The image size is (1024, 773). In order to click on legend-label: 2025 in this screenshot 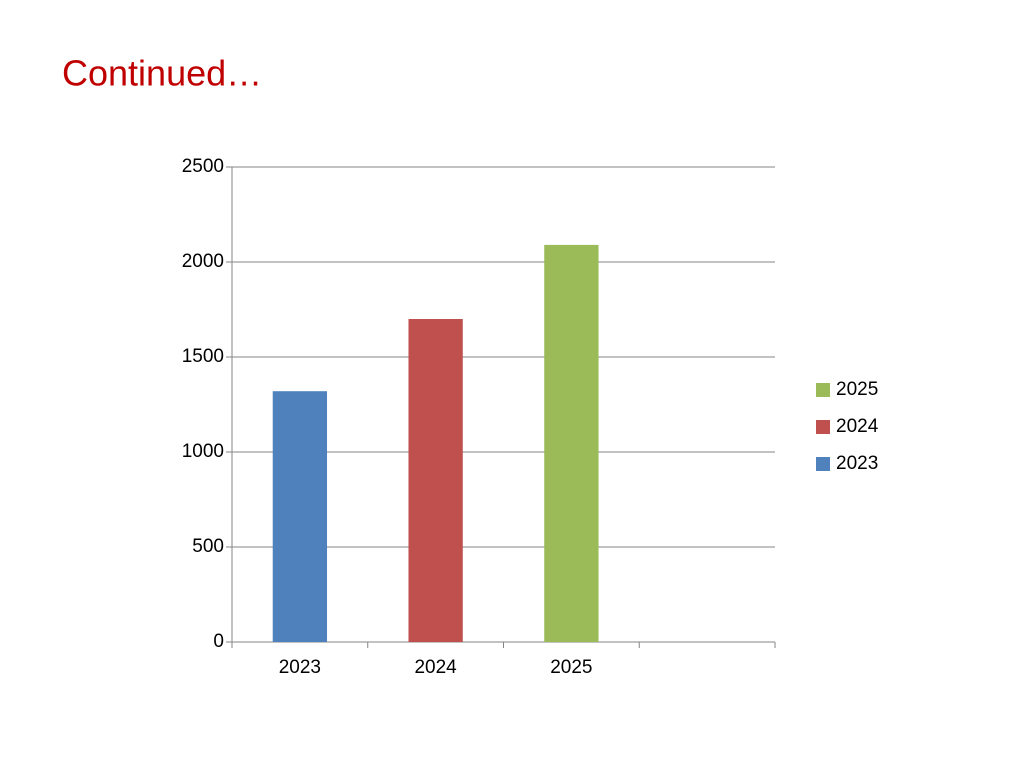, I will do `click(857, 389)`.